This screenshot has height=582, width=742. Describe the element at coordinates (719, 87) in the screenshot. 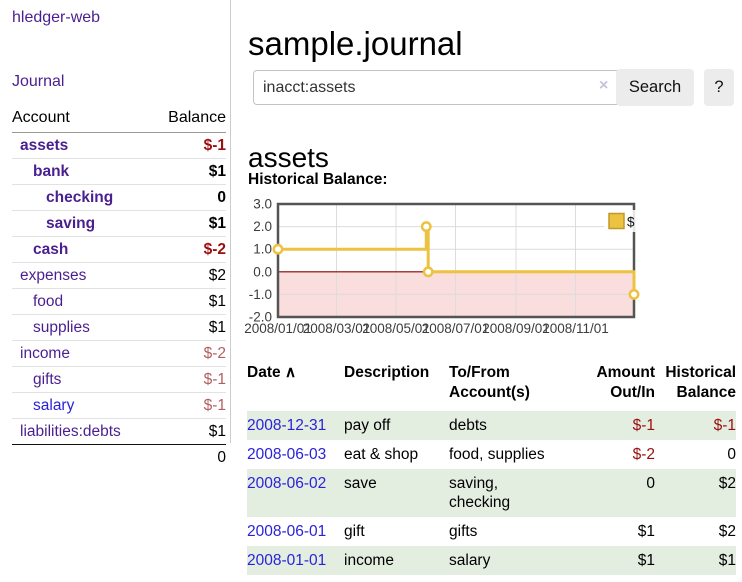

I see `help-button: ?` at that location.